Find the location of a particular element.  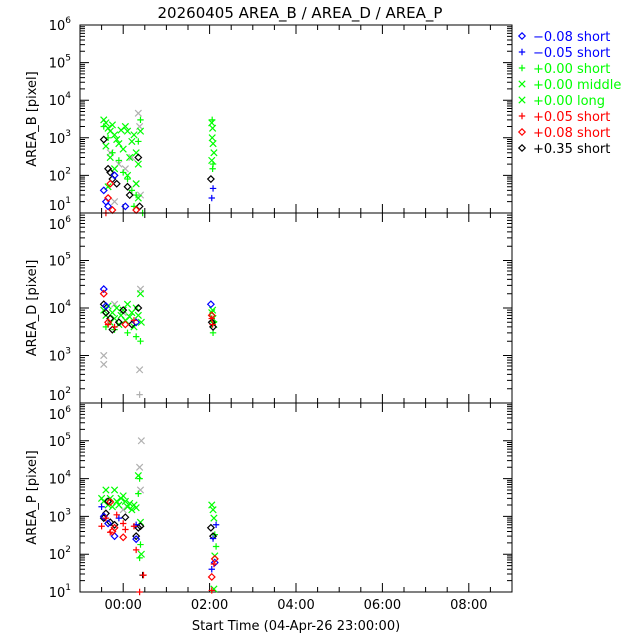

legend-item: +0.00 long is located at coordinates (561, 101).